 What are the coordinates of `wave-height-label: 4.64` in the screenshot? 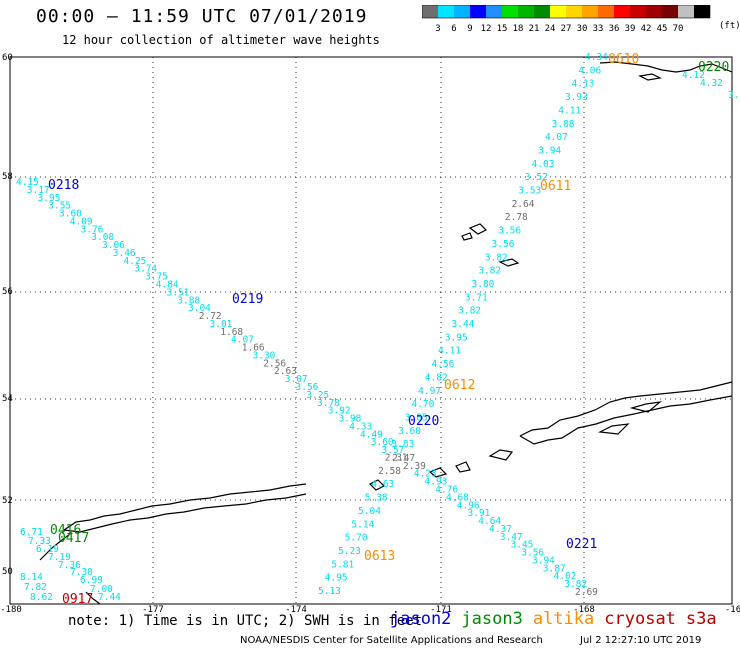 It's located at (489, 521).